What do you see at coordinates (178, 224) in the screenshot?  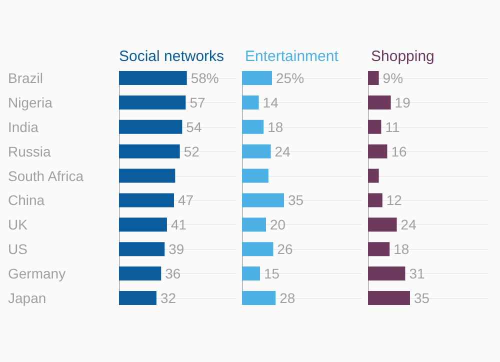 I see `data-label: 41` at bounding box center [178, 224].